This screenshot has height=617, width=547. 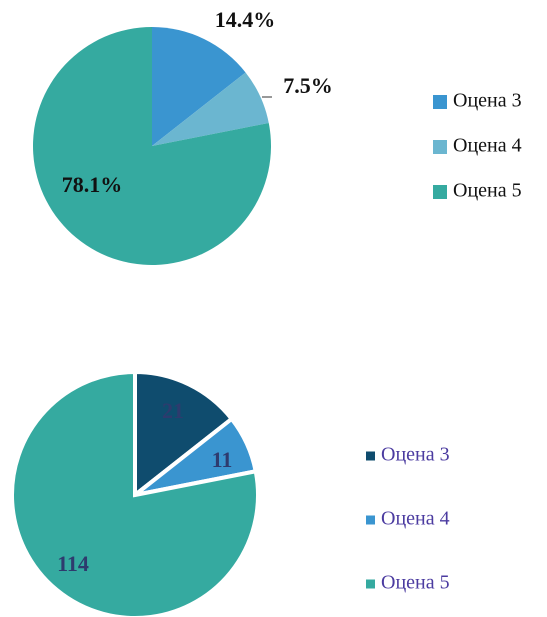 I want to click on data-label: 21, so click(x=173, y=410).